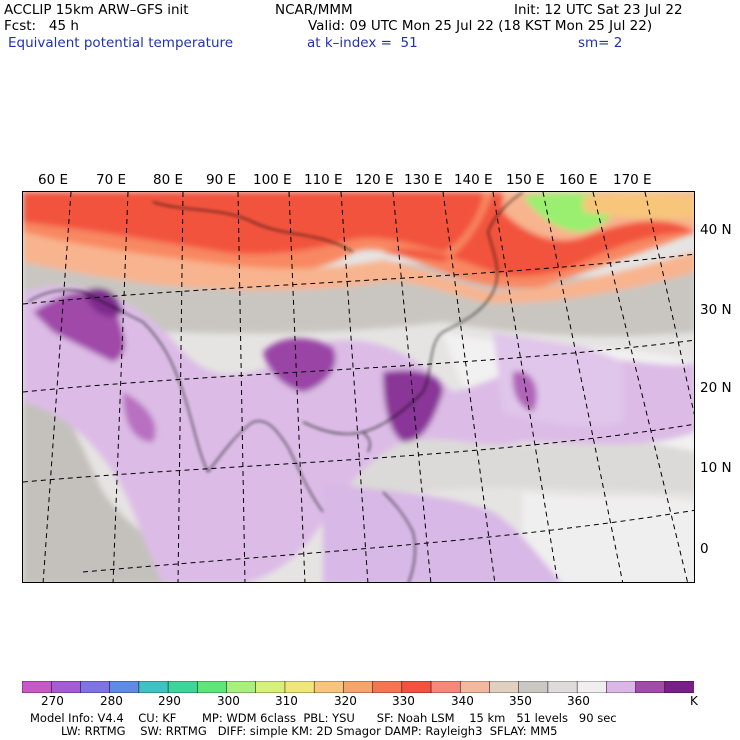 This screenshot has width=740, height=740. What do you see at coordinates (403, 701) in the screenshot?
I see `colorbar-label: 330` at bounding box center [403, 701].